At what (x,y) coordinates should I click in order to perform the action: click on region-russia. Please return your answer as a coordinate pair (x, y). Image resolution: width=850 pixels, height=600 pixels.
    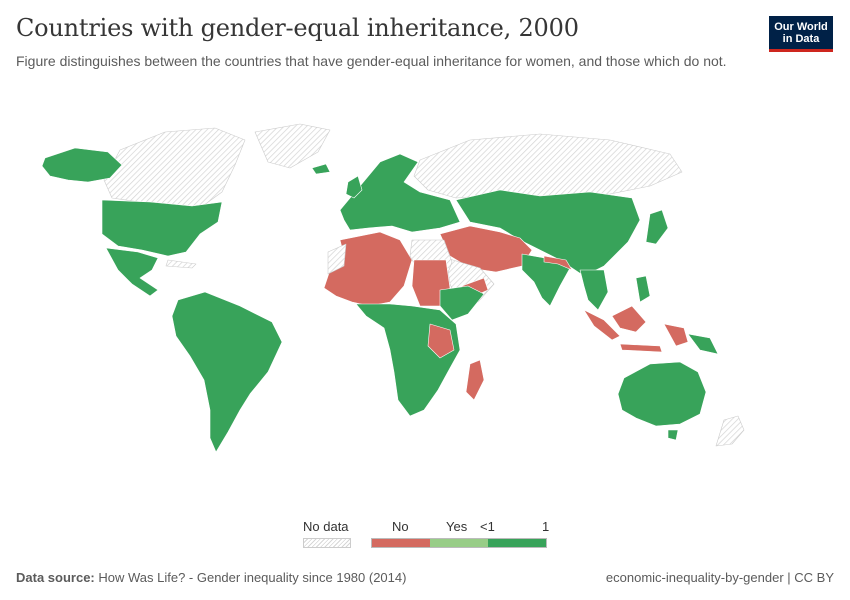
    Looking at the image, I should click on (548, 166).